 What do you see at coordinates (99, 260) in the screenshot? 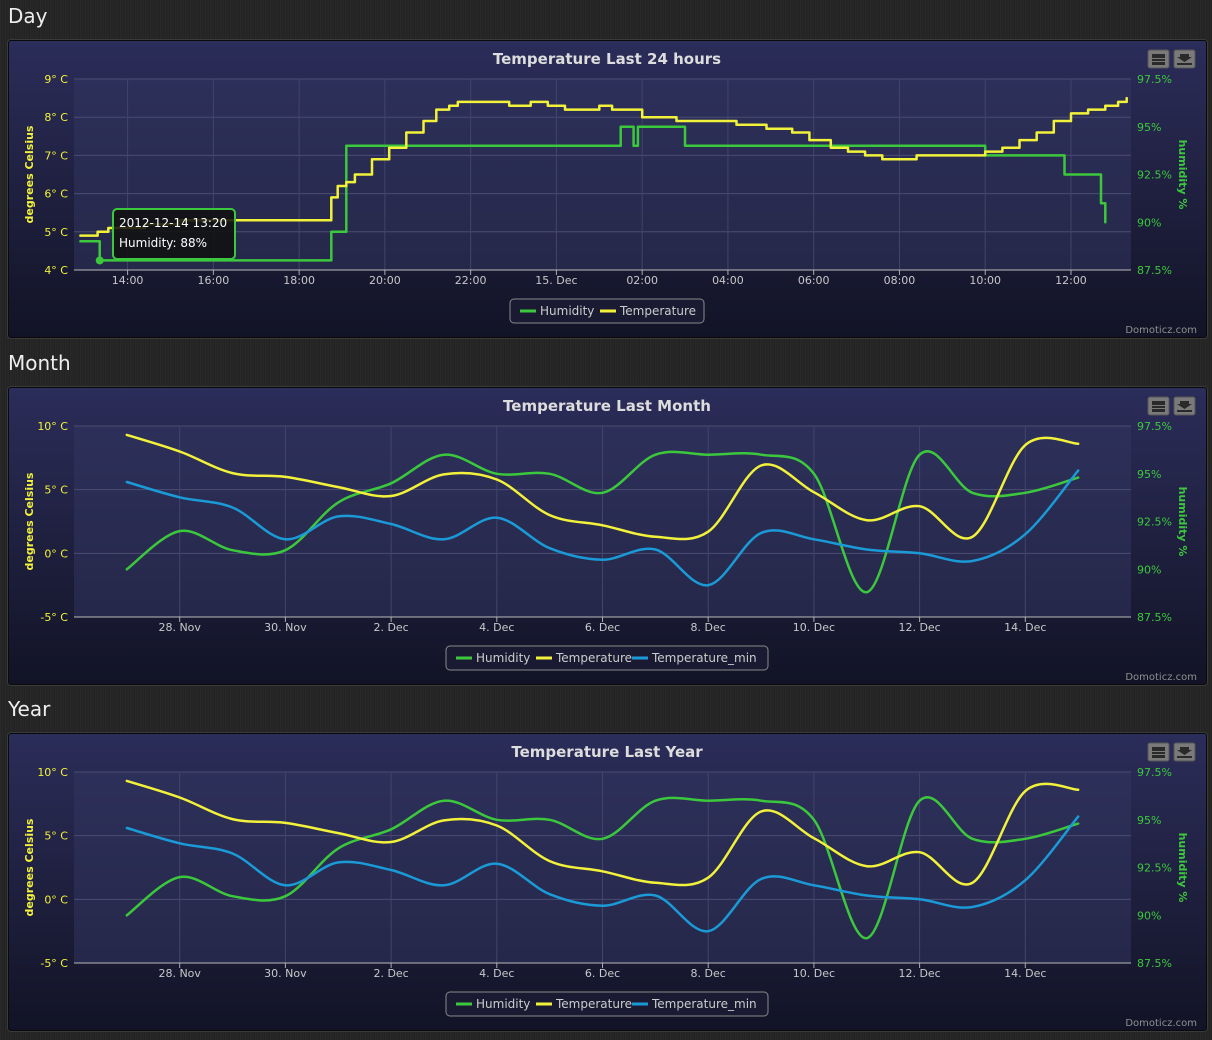
I see `tooltip-point-marker` at bounding box center [99, 260].